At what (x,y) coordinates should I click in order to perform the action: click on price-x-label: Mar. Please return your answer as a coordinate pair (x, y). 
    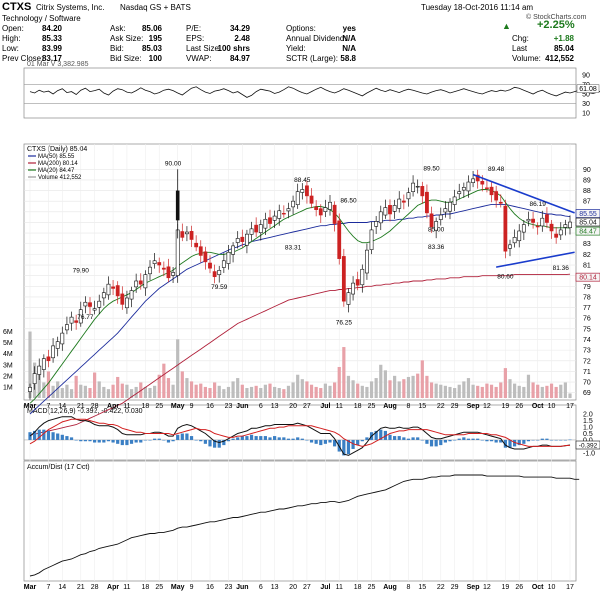
    Looking at the image, I should click on (30, 406).